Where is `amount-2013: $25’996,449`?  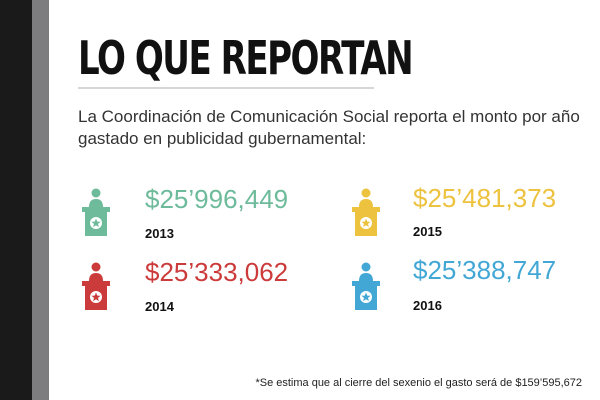 amount-2013: $25’996,449 is located at coordinates (217, 199).